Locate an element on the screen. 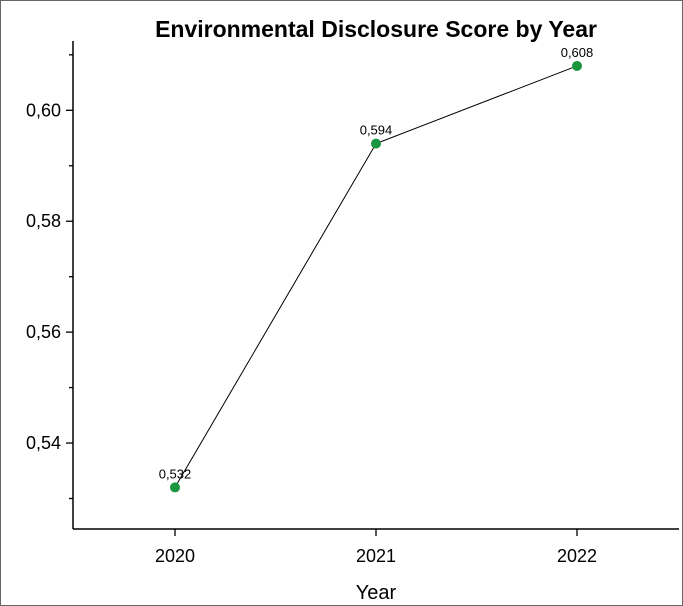 The height and width of the screenshot is (606, 683). chart-title: Environmental Disclosure Score by Year is located at coordinates (376, 29).